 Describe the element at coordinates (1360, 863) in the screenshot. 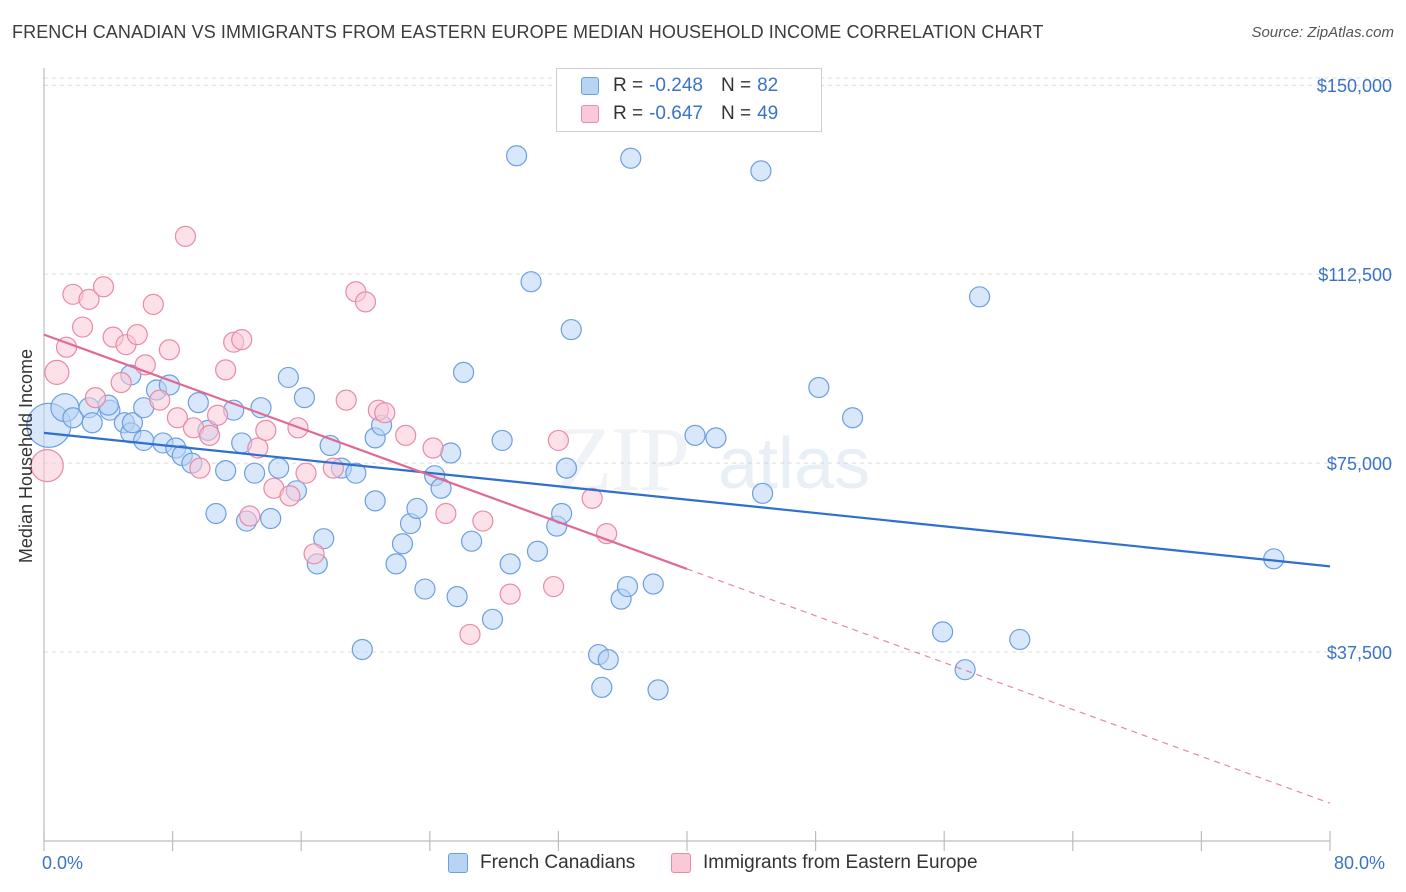

I see `x-tick-max: 80.0%` at that location.